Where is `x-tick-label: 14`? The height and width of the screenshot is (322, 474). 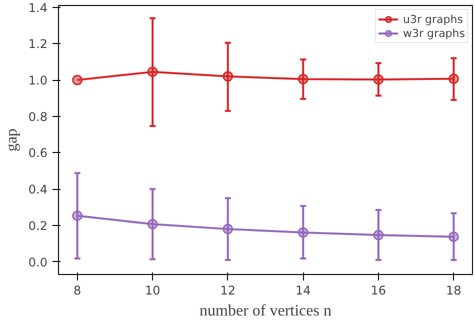 x-tick-label: 14 is located at coordinates (303, 291).